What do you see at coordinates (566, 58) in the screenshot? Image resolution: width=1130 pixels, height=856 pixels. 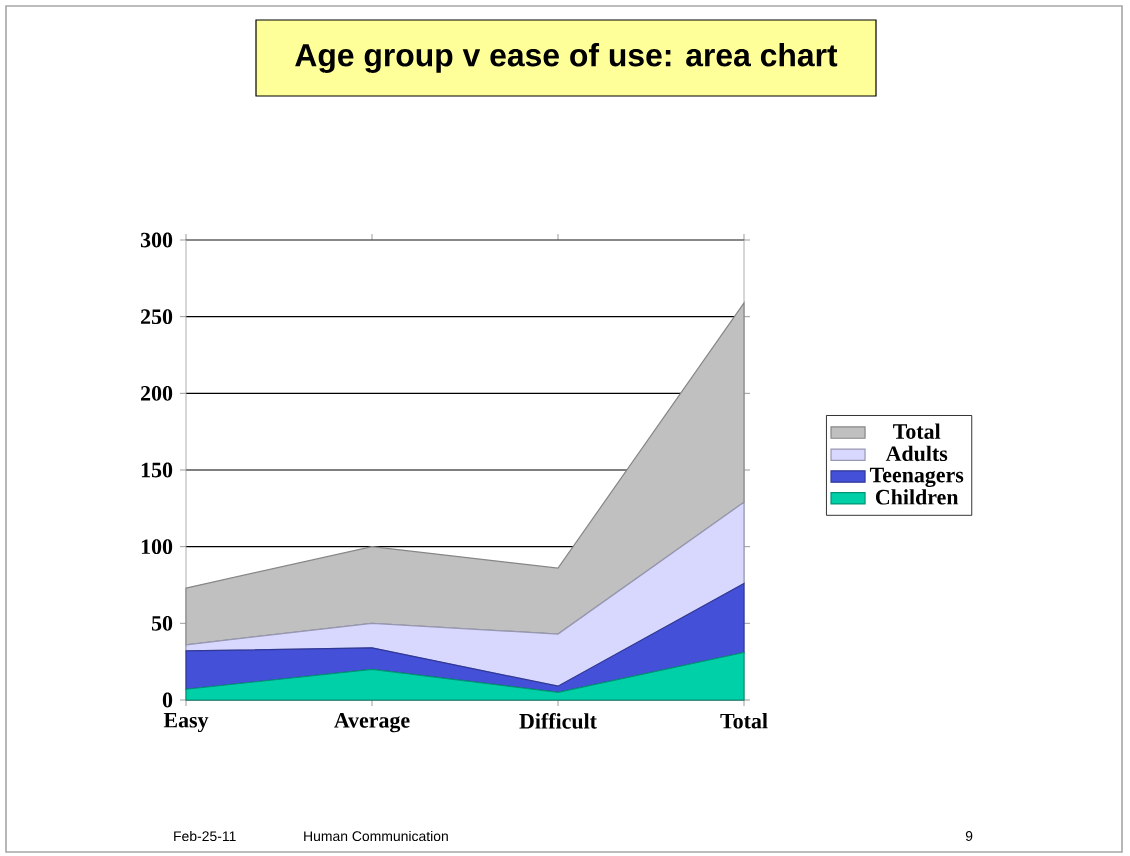 I see `chart-title: Age group v ease of use: area chart` at bounding box center [566, 58].